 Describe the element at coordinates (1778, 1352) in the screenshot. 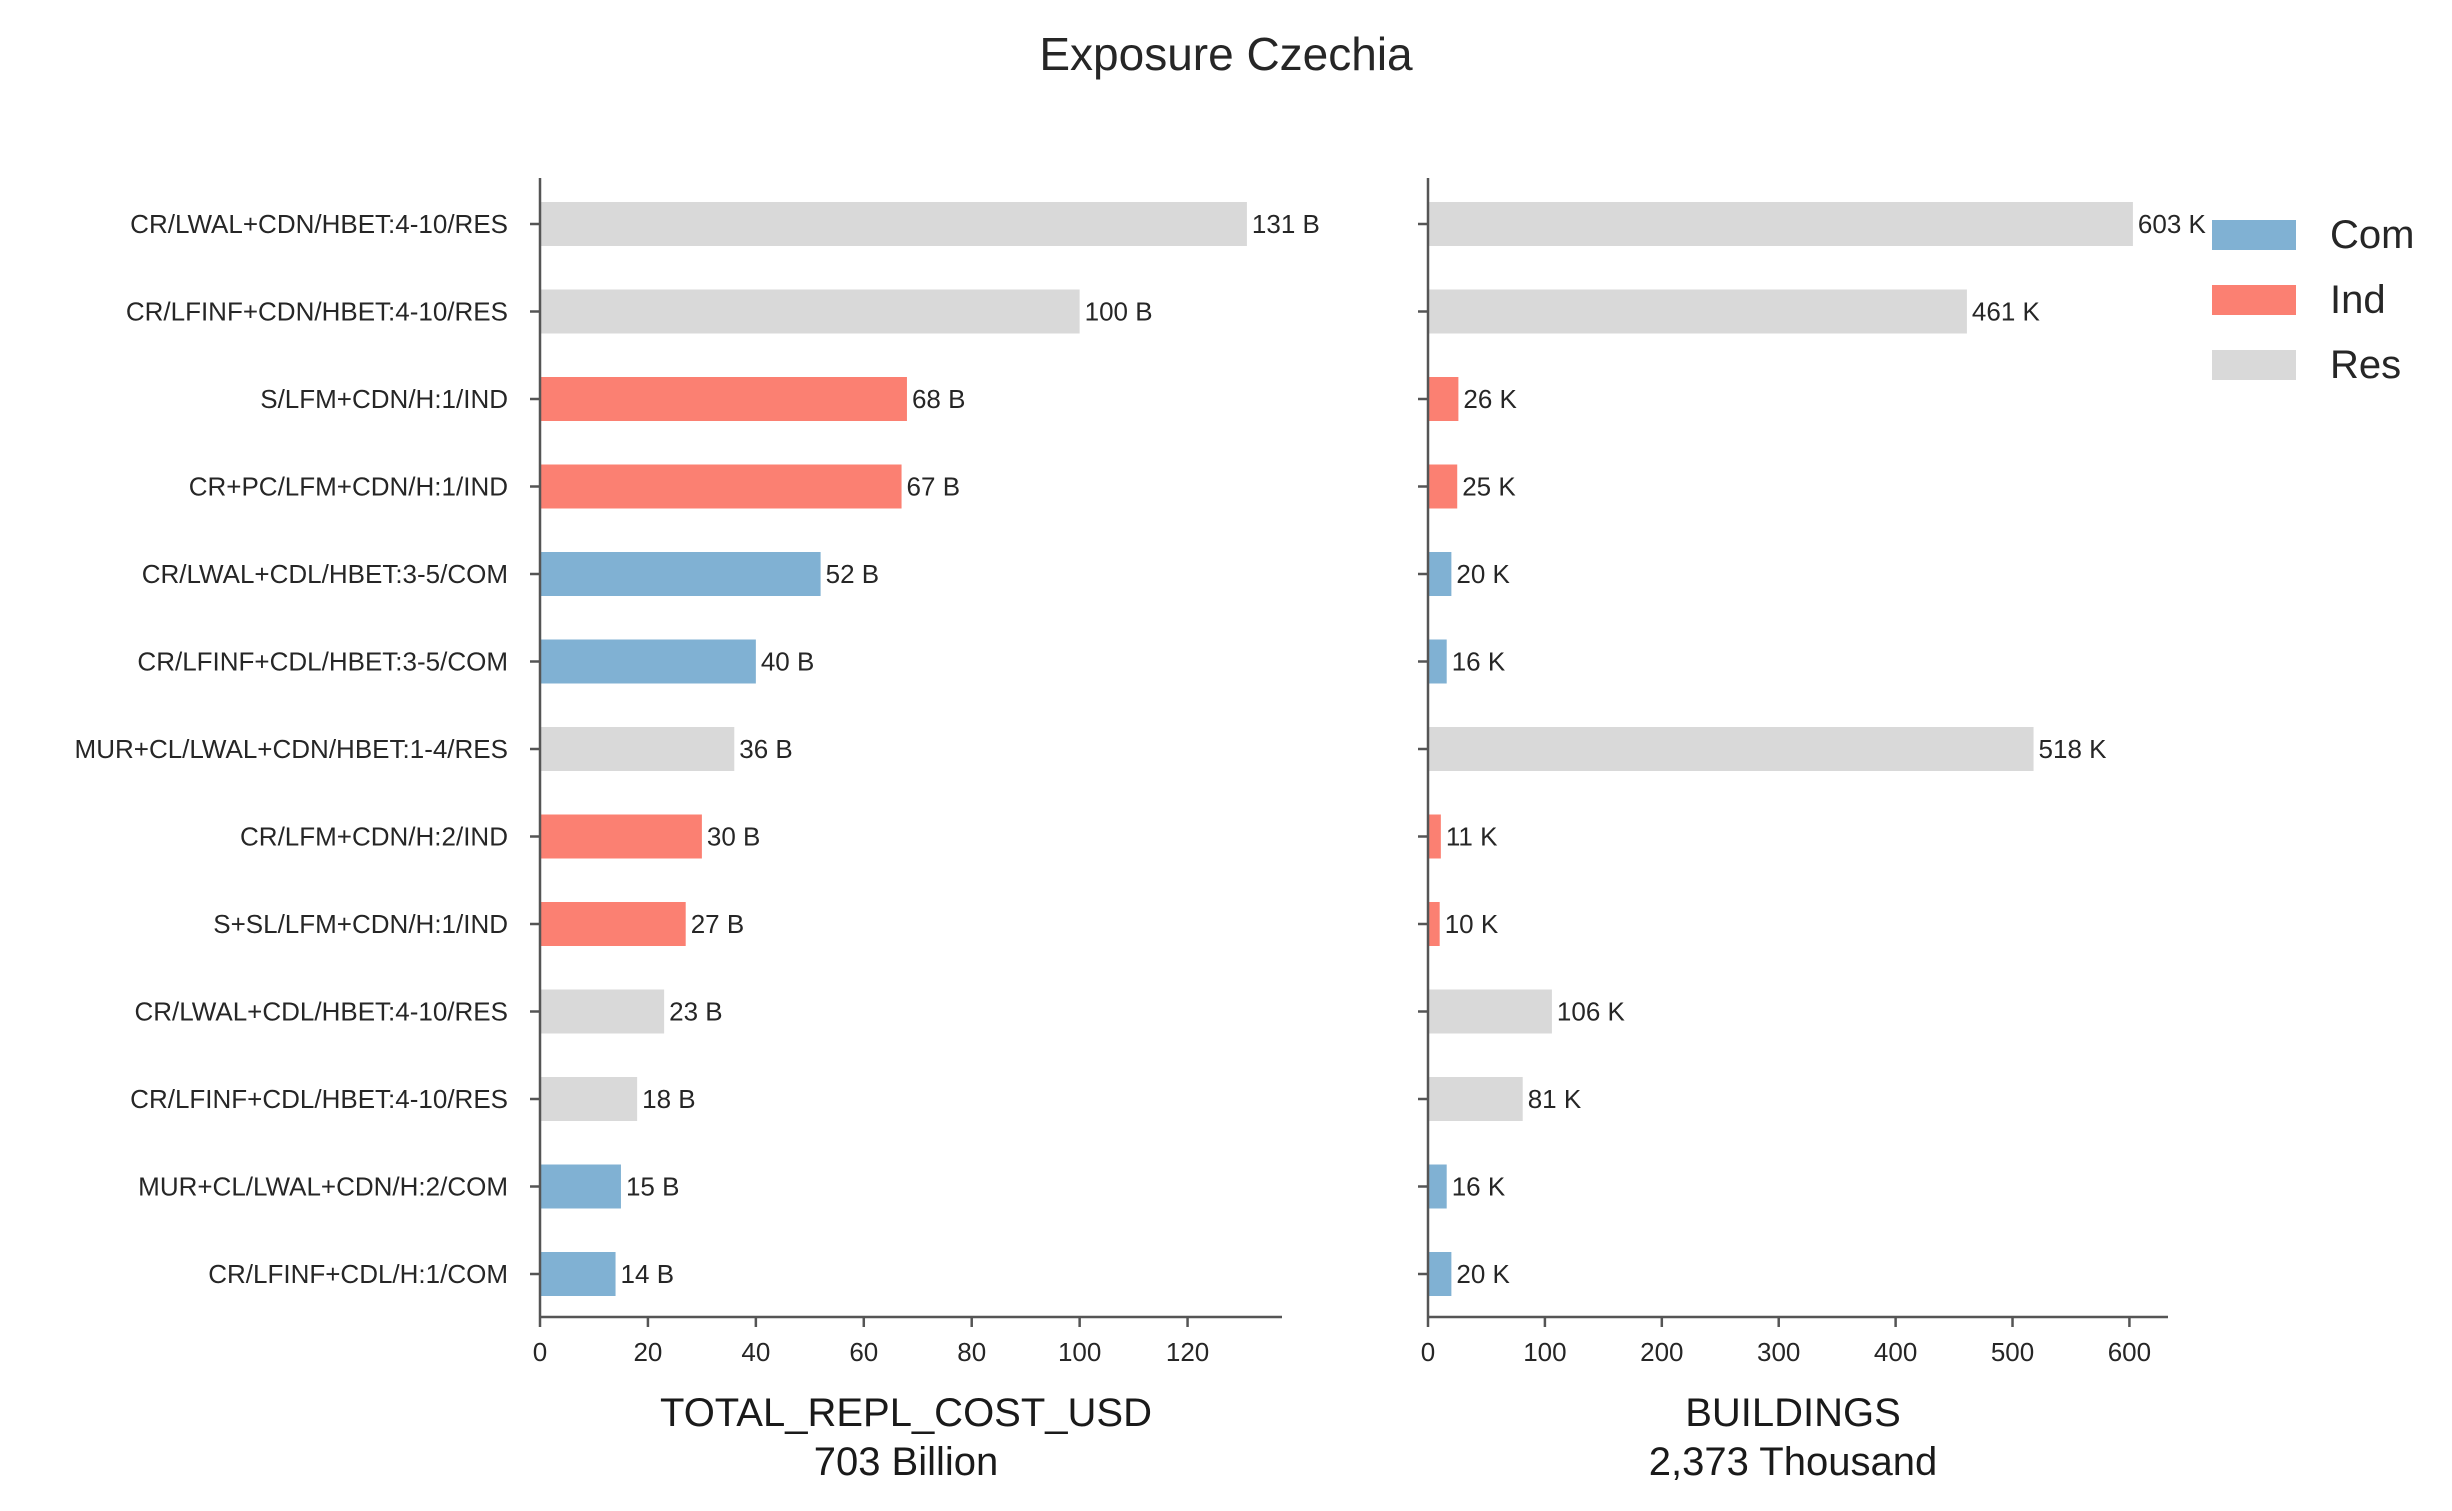

I see `x-tick-label: 300` at that location.